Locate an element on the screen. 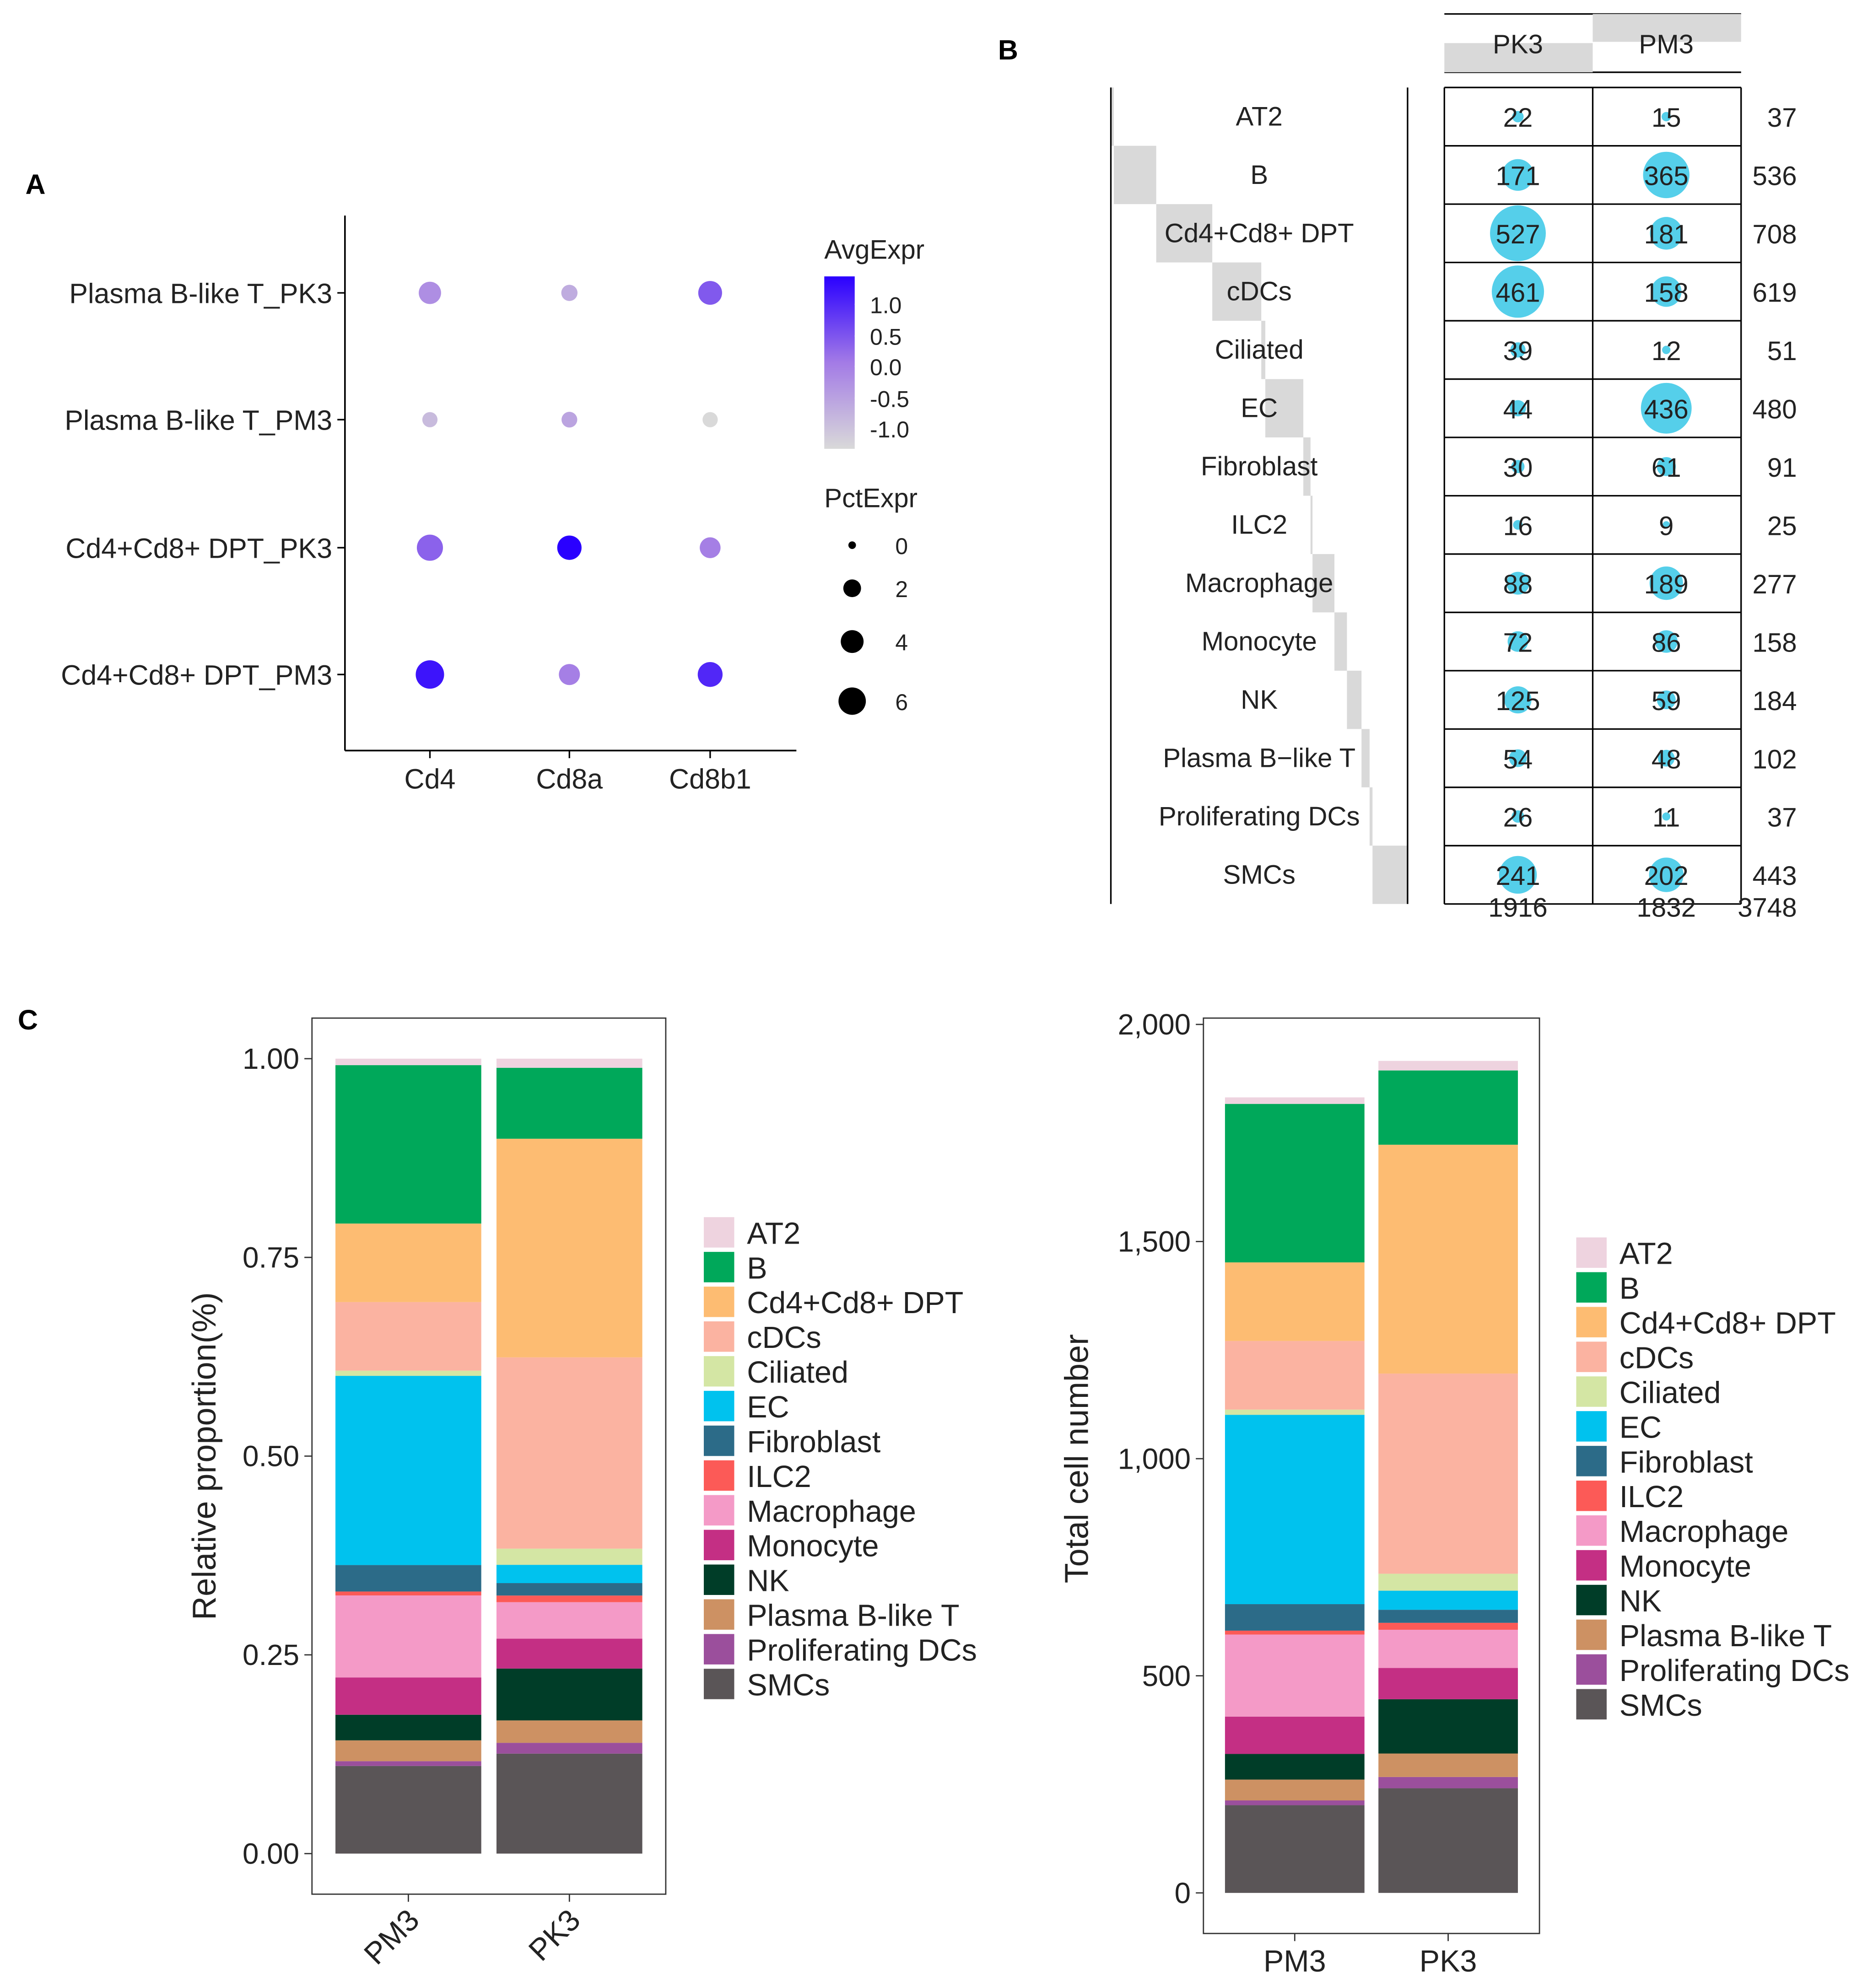 The width and height of the screenshot is (1873, 1988). cell-value: 39 is located at coordinates (1518, 351).